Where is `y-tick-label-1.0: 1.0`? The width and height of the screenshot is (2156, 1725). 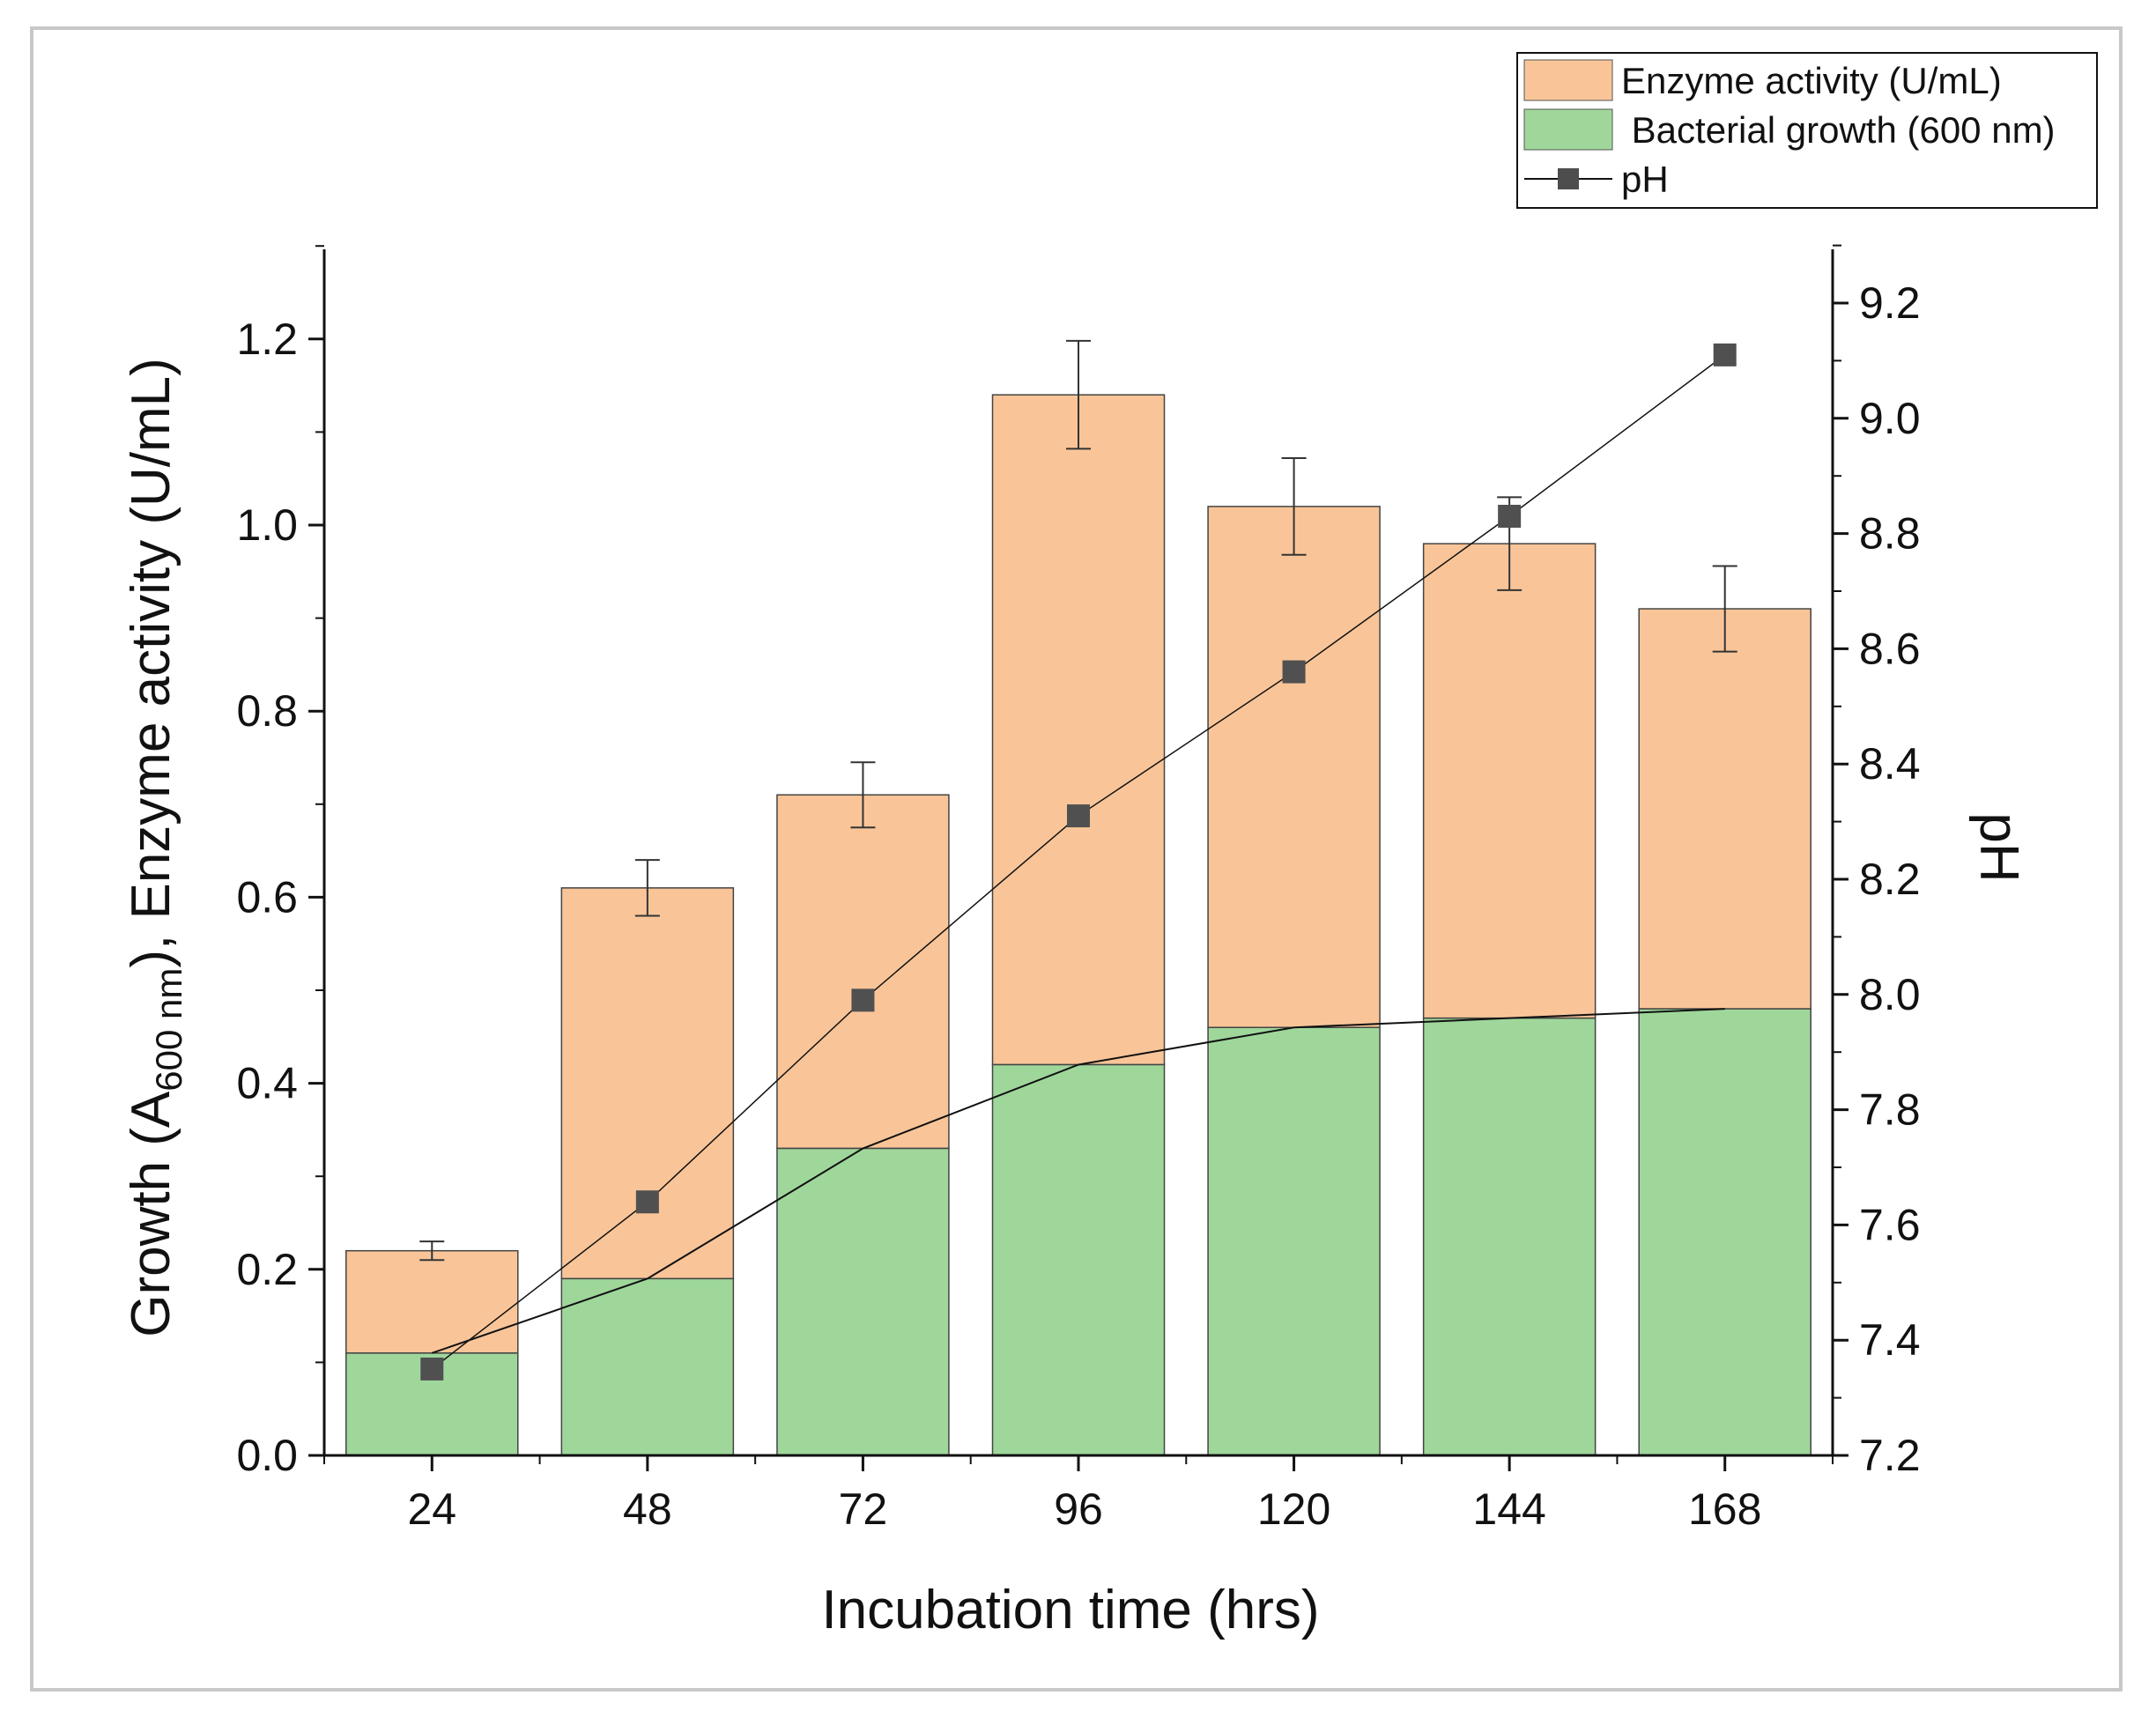 y-tick-label-1.0: 1.0 is located at coordinates (267, 525).